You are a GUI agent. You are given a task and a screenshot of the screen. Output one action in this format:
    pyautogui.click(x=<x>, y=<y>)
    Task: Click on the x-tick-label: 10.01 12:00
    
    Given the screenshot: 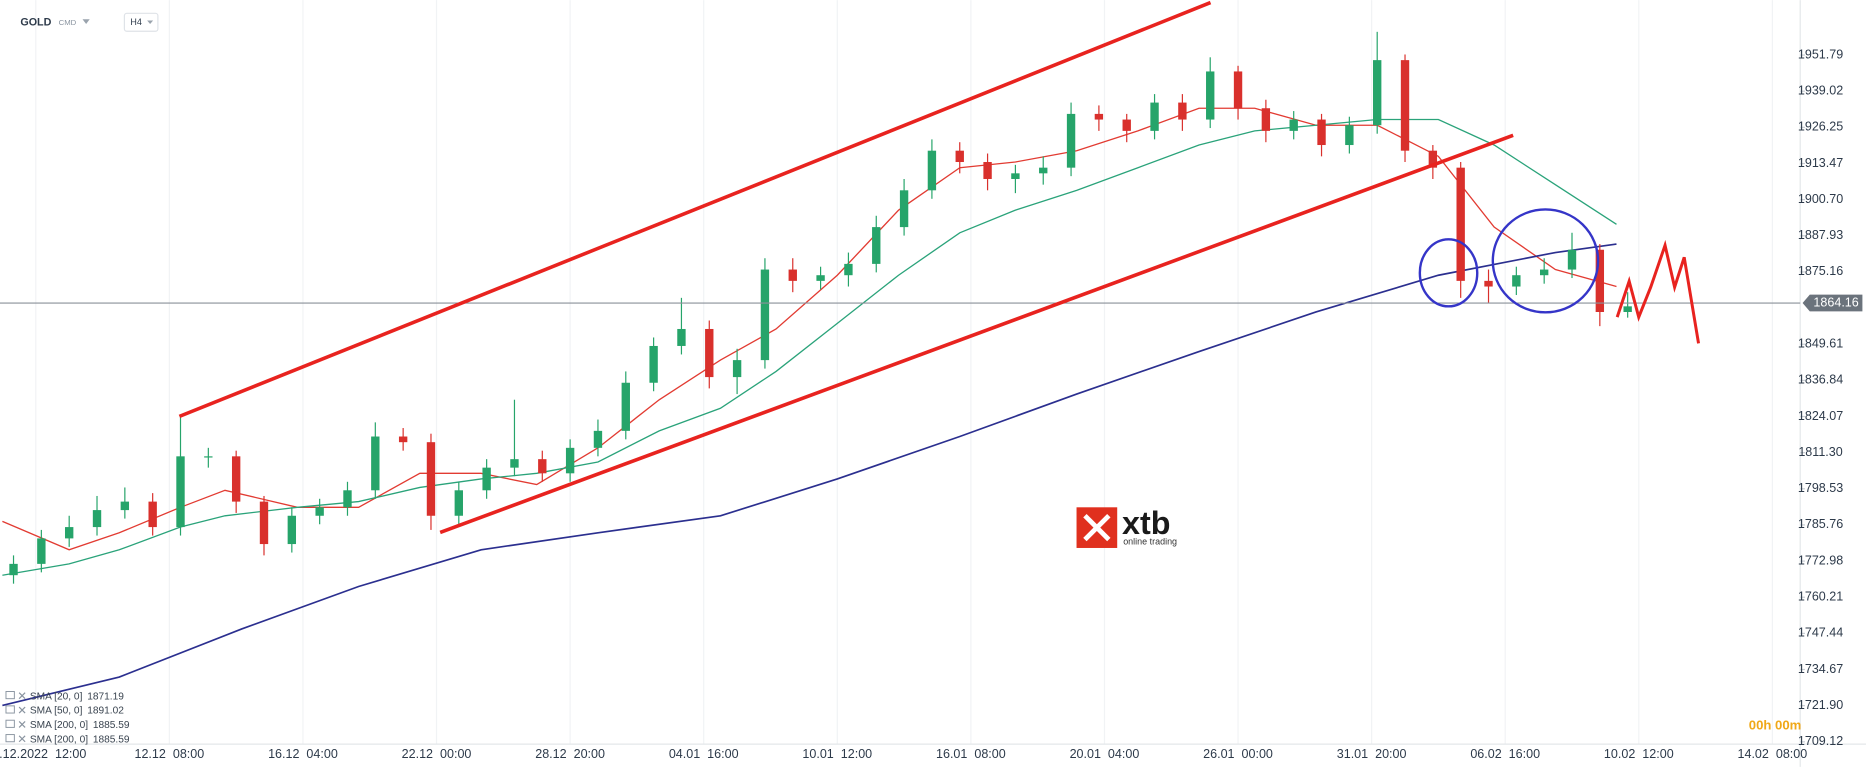 What is the action you would take?
    pyautogui.click(x=837, y=754)
    